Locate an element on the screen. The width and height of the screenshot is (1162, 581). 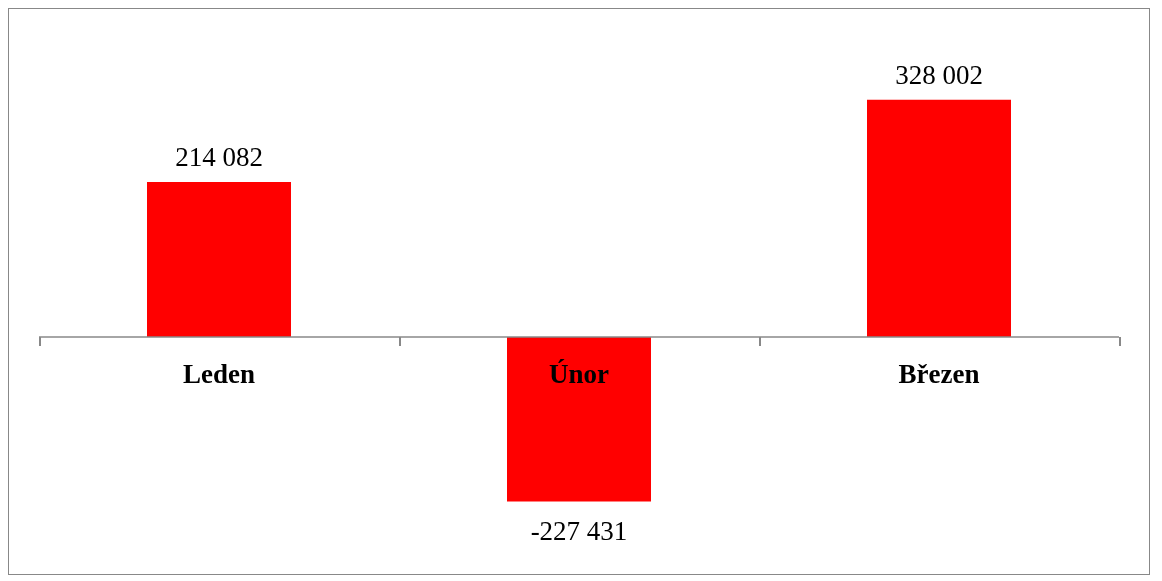
x-tick-label: Březen is located at coordinates (939, 374).